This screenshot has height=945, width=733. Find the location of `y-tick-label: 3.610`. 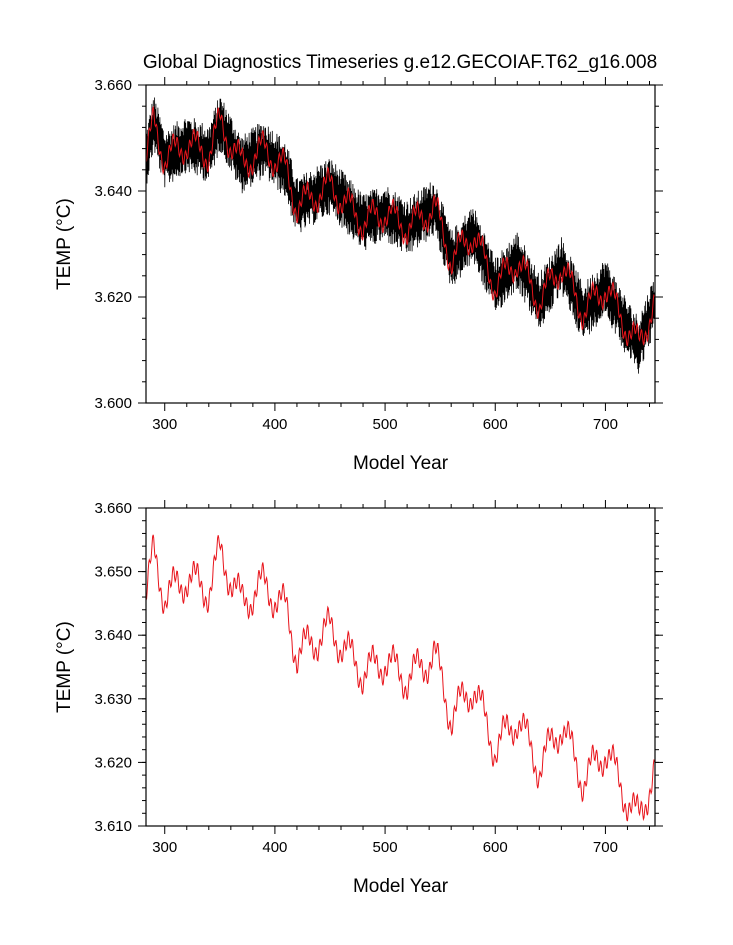

y-tick-label: 3.610 is located at coordinates (113, 826).